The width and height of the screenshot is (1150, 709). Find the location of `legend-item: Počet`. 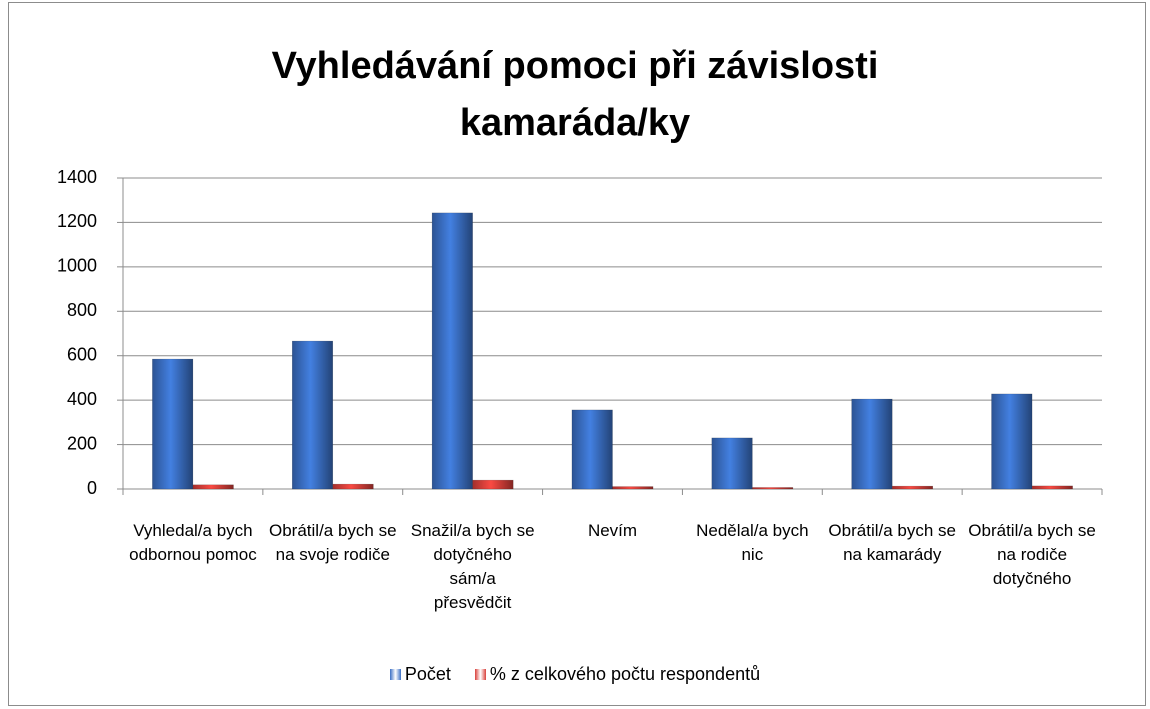

legend-item: Počet is located at coordinates (420, 674).